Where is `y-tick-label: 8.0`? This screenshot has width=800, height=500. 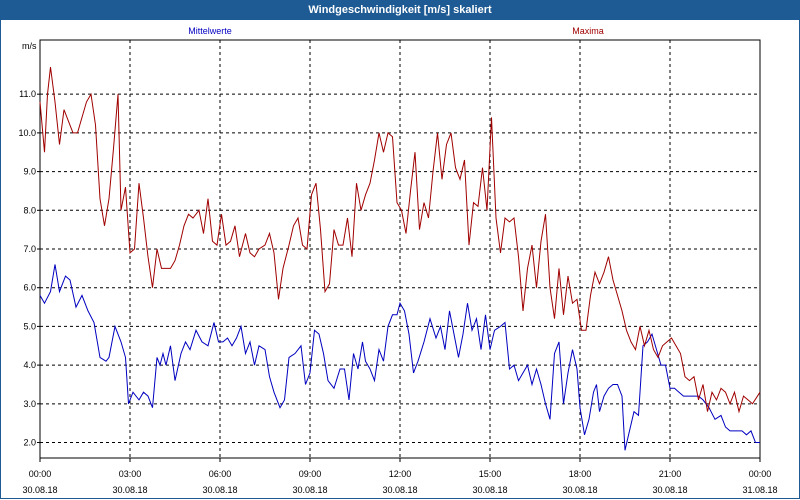
y-tick-label: 8.0 is located at coordinates (29, 210).